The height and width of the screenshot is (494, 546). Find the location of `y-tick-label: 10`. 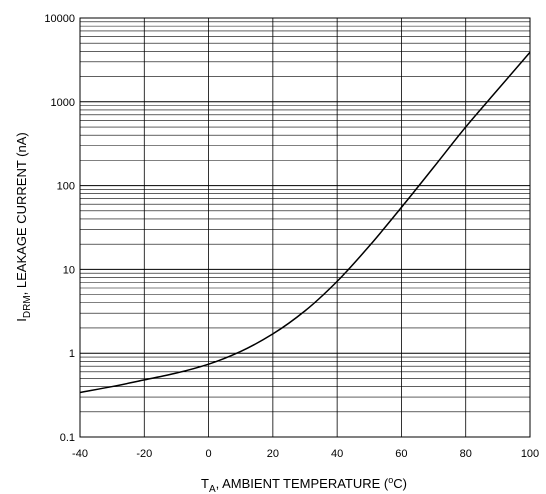

y-tick-label: 10 is located at coordinates (69, 270).